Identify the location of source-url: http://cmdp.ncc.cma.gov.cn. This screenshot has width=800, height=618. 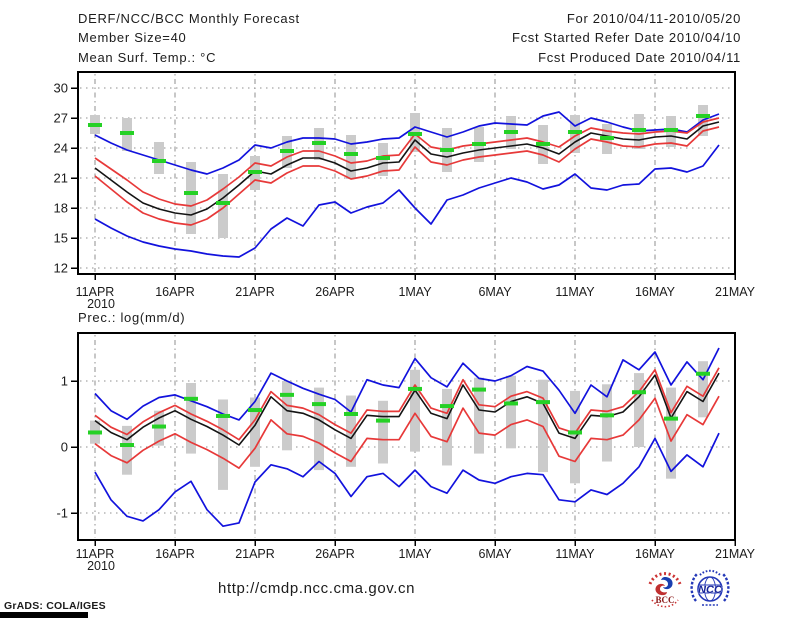
(317, 588).